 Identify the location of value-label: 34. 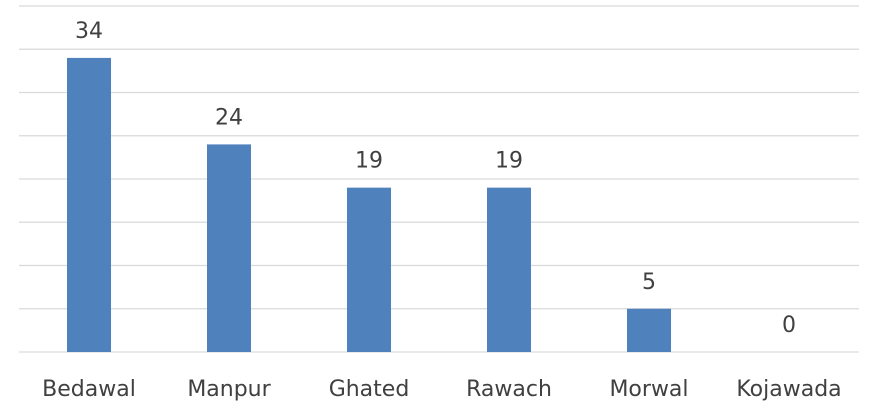
(89, 31).